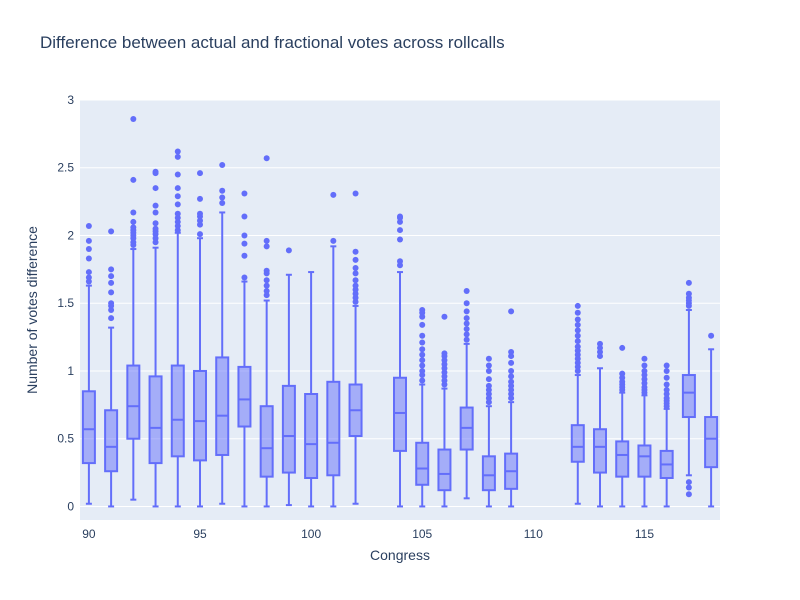  Describe the element at coordinates (32, 310) in the screenshot. I see `y-axis-title: Number of votes difference` at that location.